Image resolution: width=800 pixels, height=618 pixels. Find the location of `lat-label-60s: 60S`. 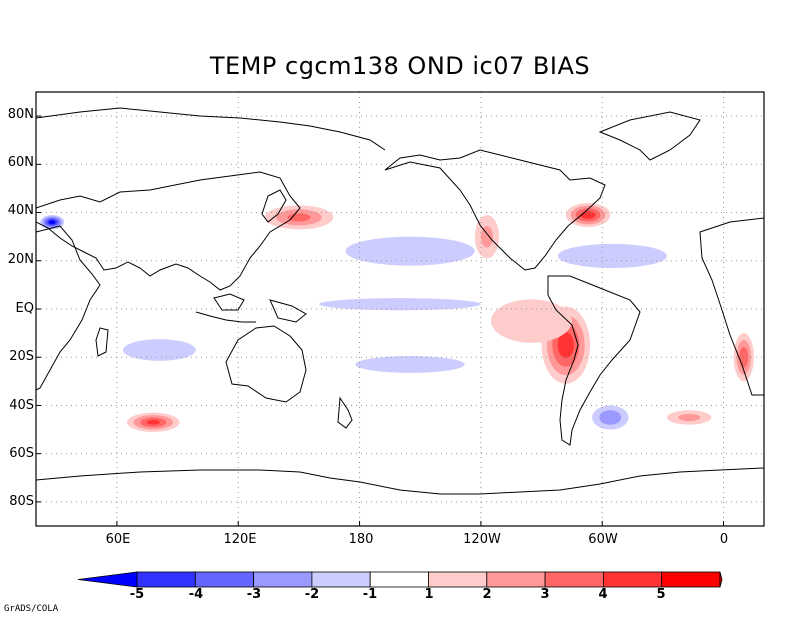

lat-label-60s: 60S is located at coordinates (21, 453).